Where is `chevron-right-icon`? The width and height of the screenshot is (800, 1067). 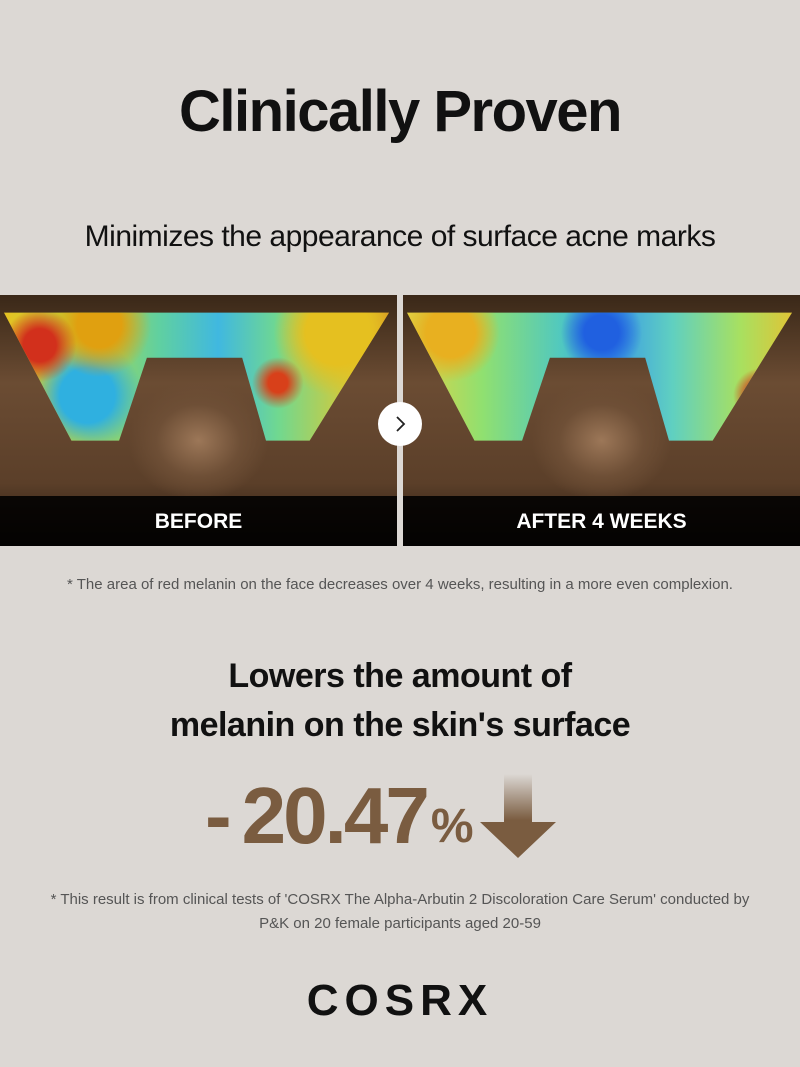
chevron-right-icon is located at coordinates (400, 424).